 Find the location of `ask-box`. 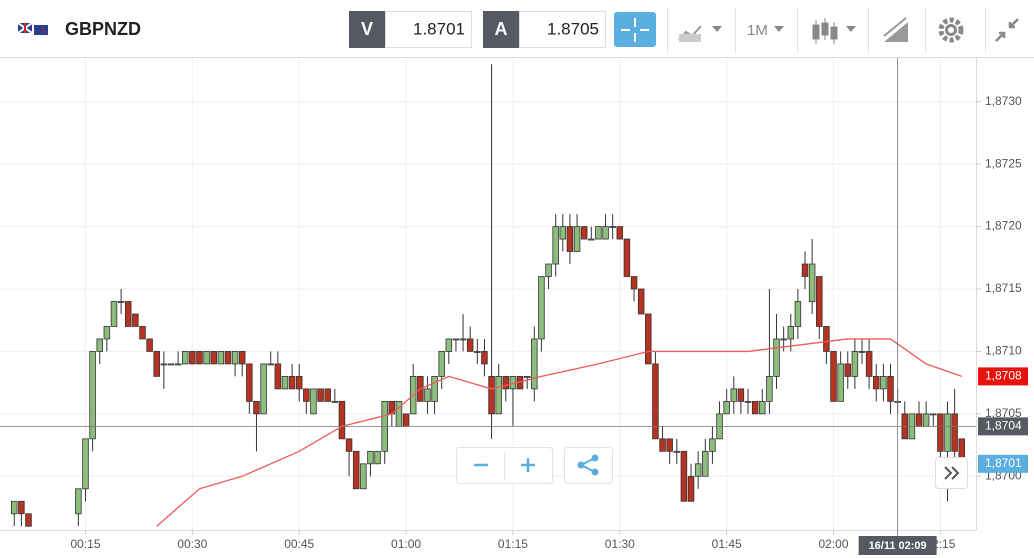

ask-box is located at coordinates (562, 29).